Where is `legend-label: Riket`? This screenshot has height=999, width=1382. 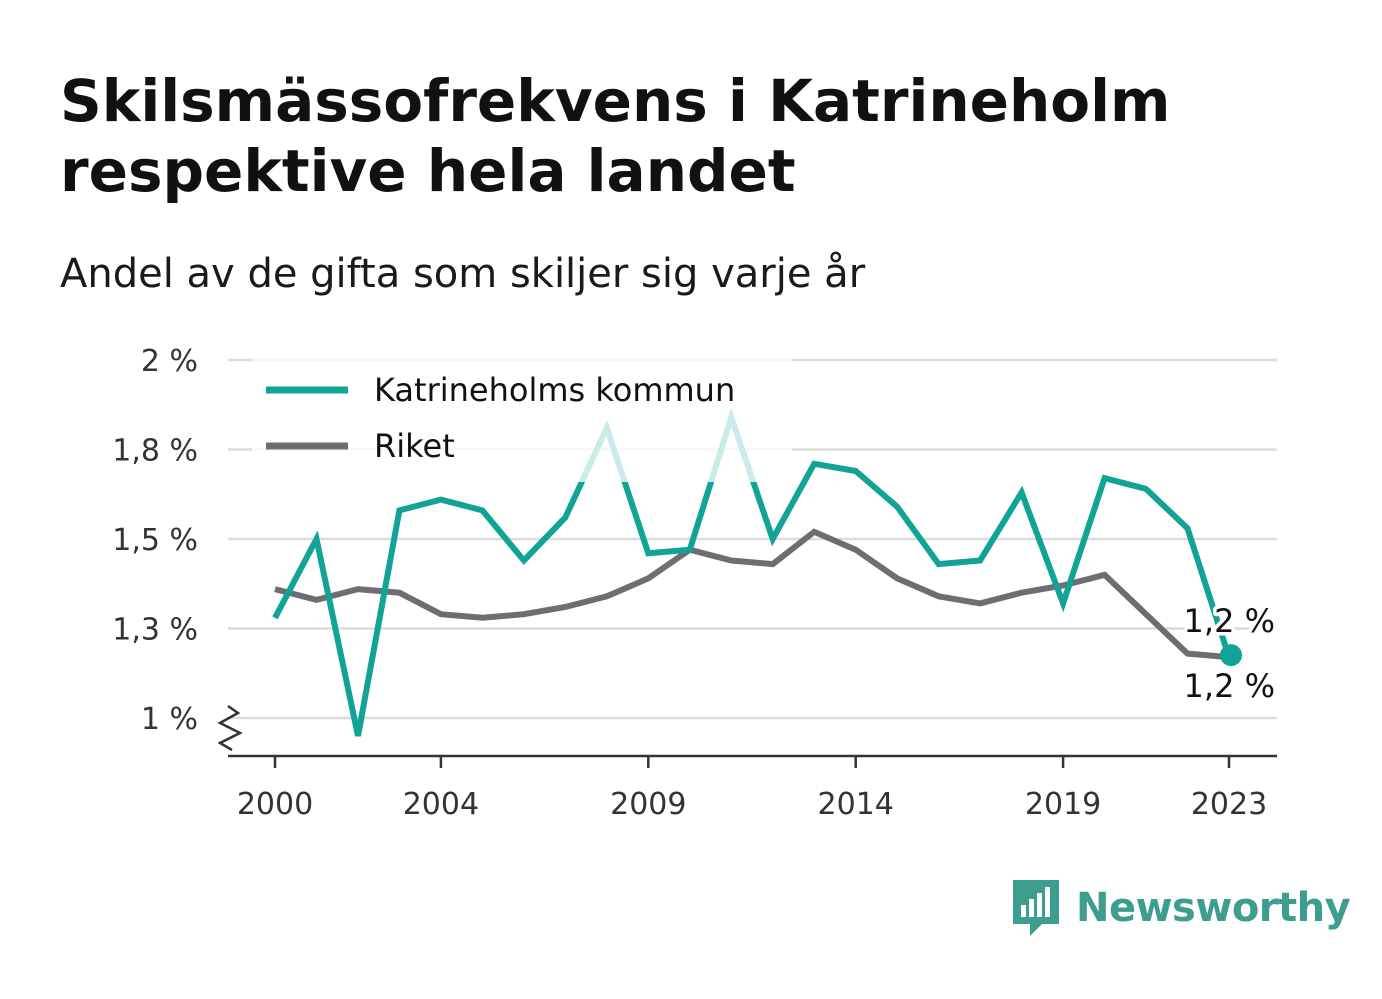 legend-label: Riket is located at coordinates (414, 446).